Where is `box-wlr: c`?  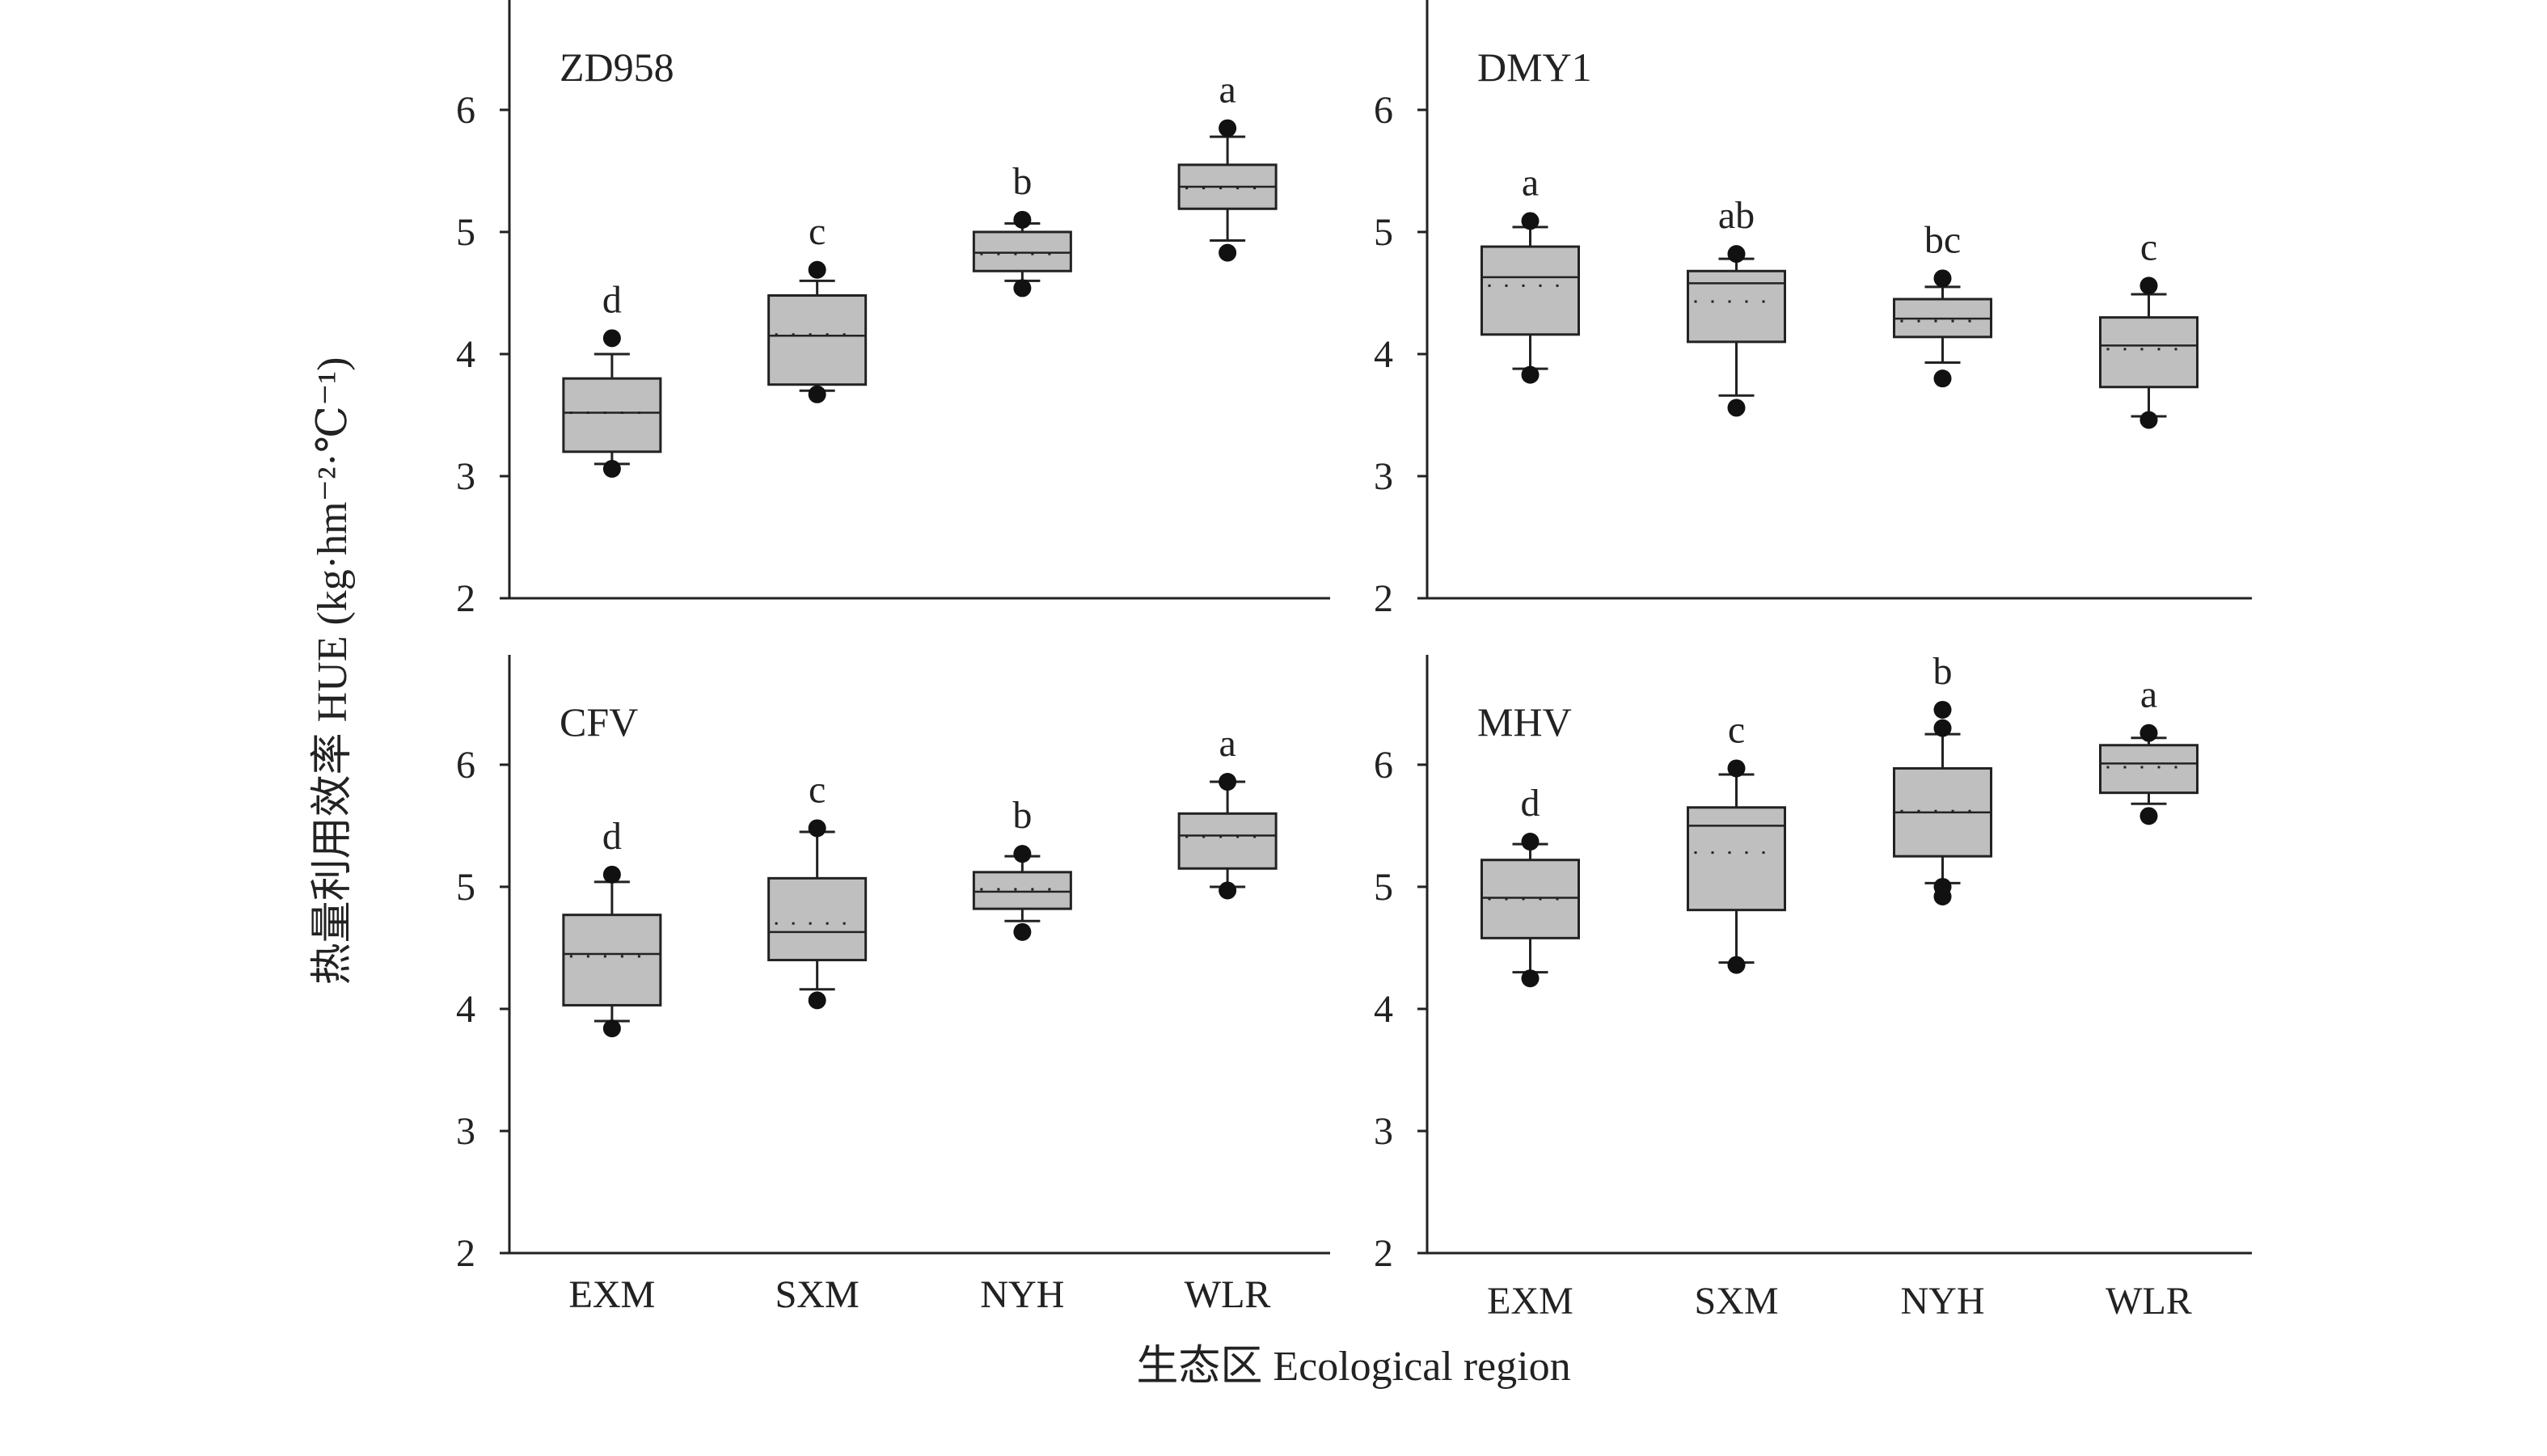 box-wlr: c is located at coordinates (2149, 327).